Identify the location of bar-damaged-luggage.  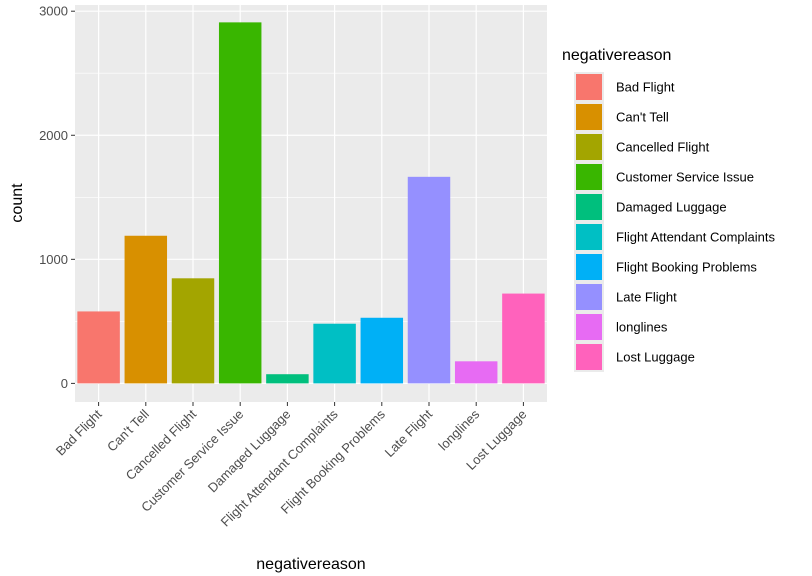
(287, 379).